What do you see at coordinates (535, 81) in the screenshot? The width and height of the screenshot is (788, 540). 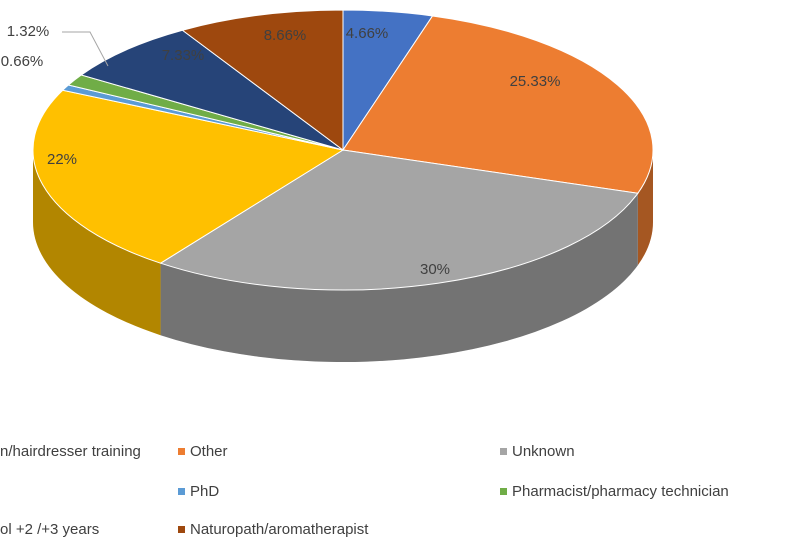 I see `data-label: 25.33%` at bounding box center [535, 81].